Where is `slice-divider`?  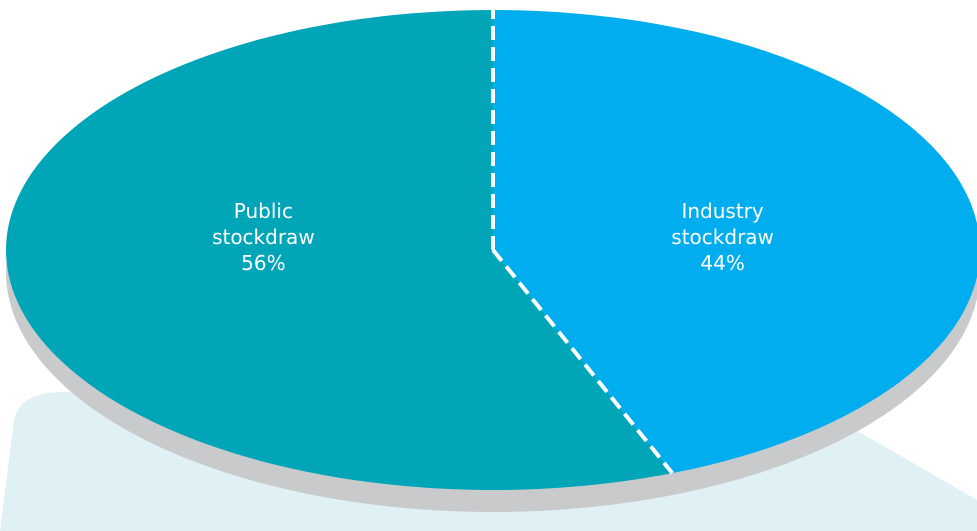 slice-divider is located at coordinates (582, 361).